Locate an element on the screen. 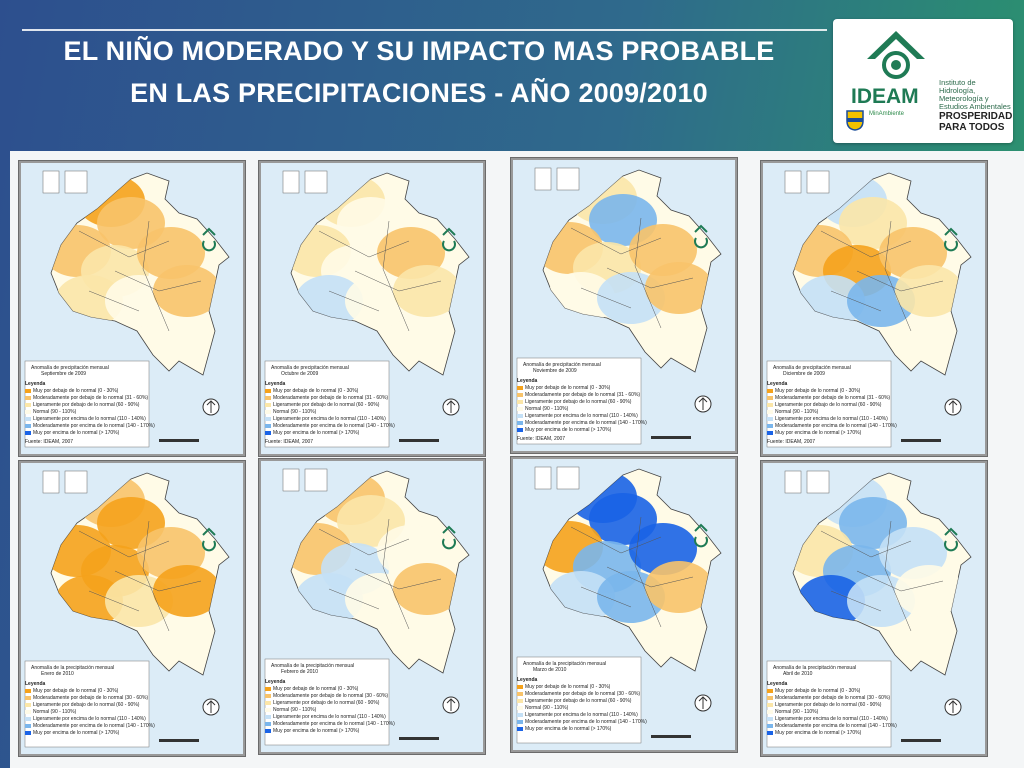 This screenshot has width=1024, height=768. prosperidad-logo: PROSPERIDAD PARA TODOS is located at coordinates (976, 122).